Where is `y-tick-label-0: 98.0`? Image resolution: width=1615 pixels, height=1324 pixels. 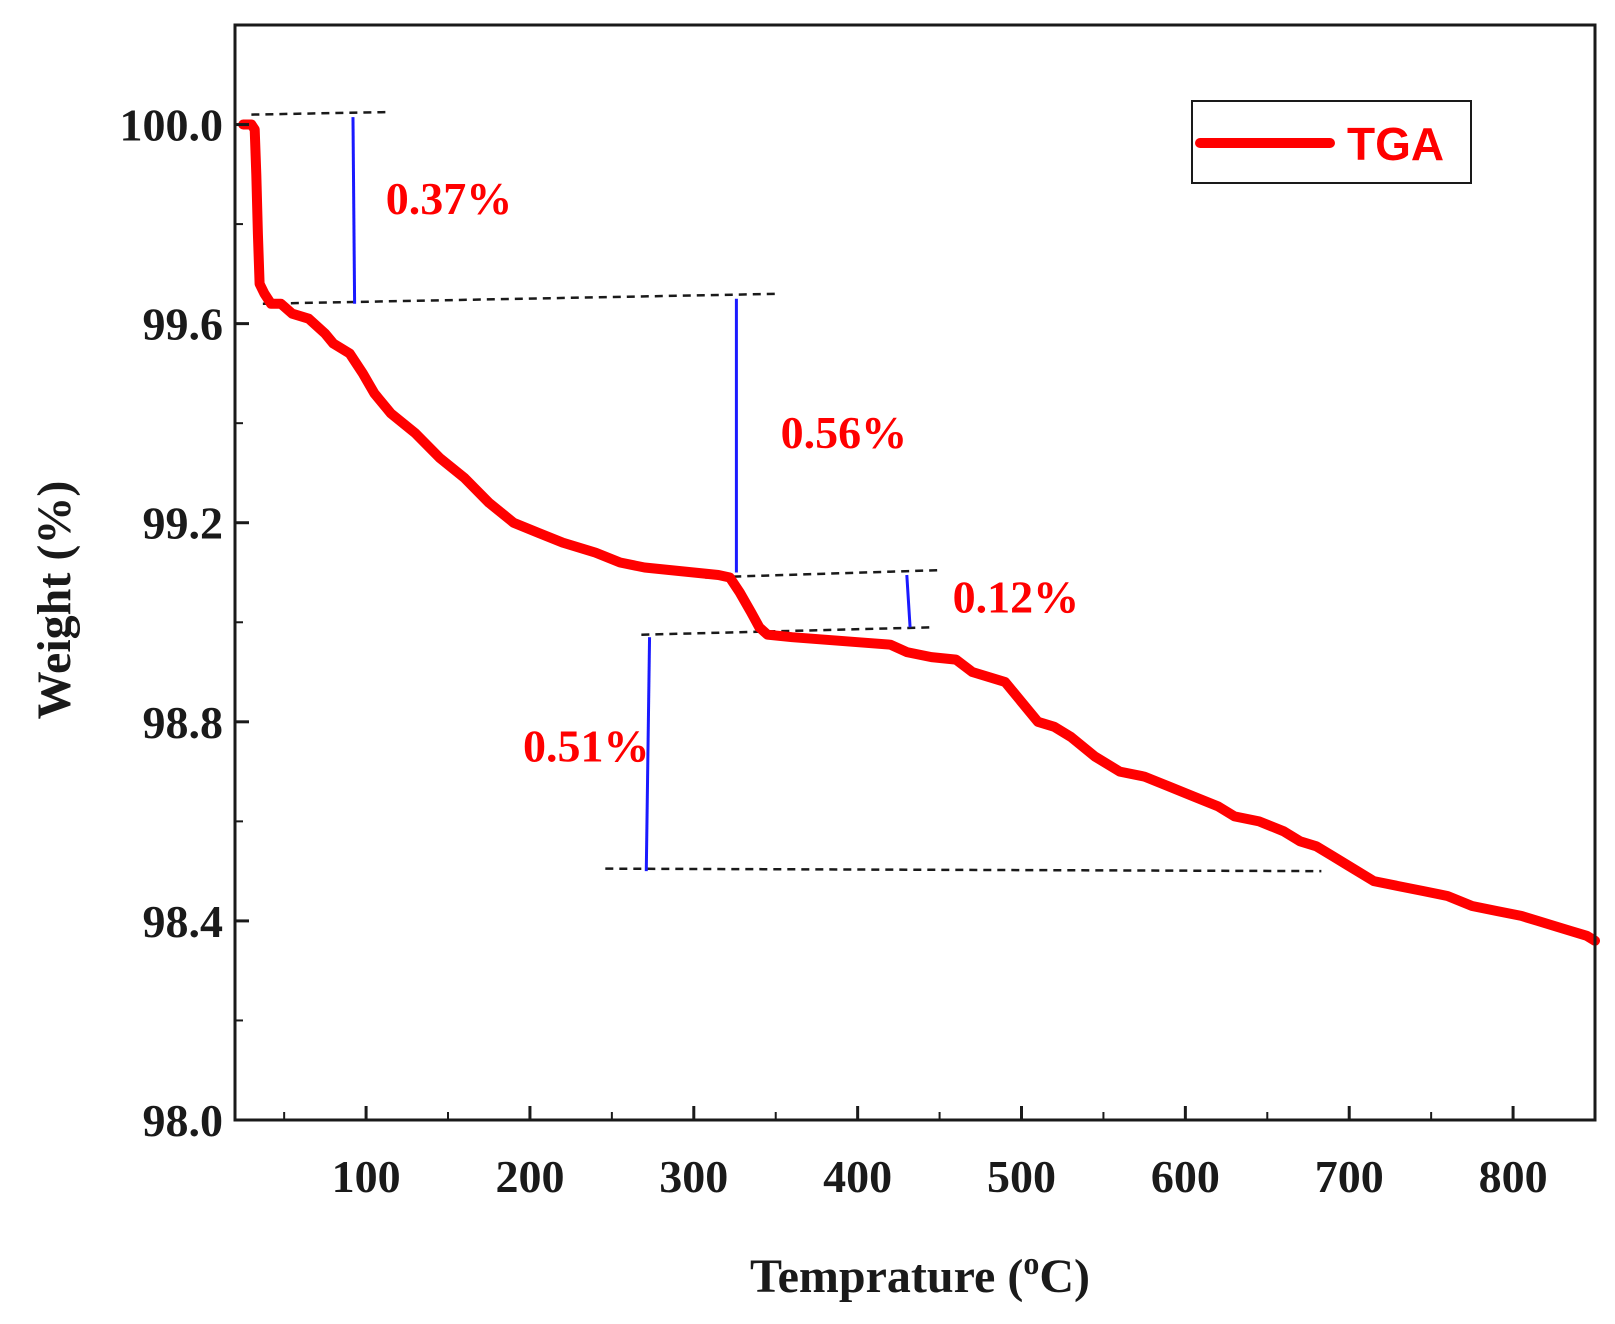 y-tick-label-0: 98.0 is located at coordinates (183, 1120).